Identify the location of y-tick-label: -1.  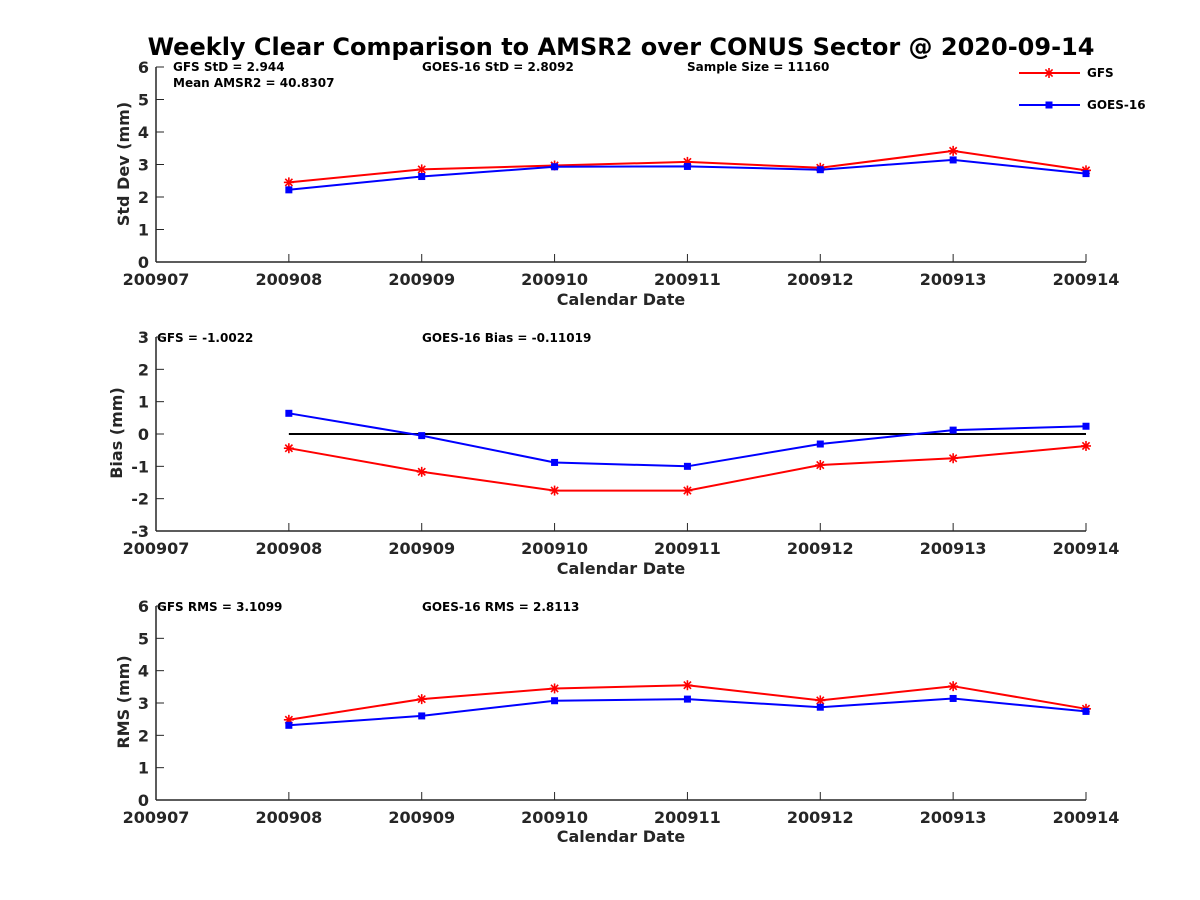
(140, 466).